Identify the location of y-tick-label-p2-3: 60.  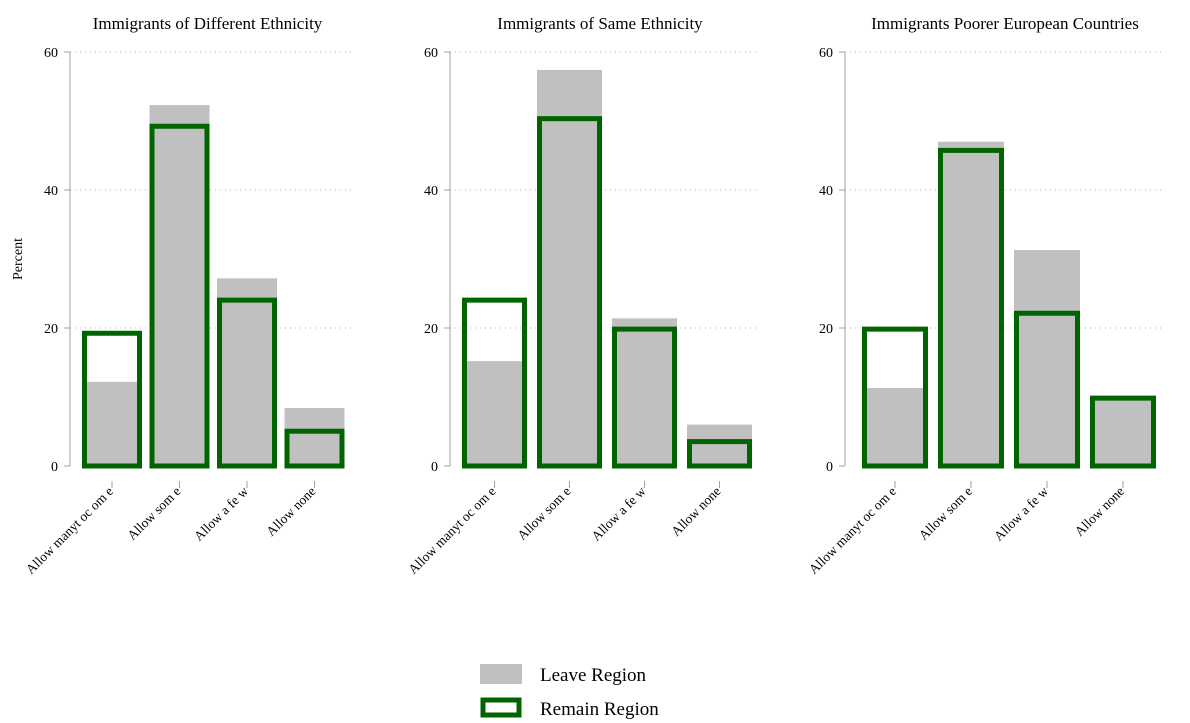
(826, 53).